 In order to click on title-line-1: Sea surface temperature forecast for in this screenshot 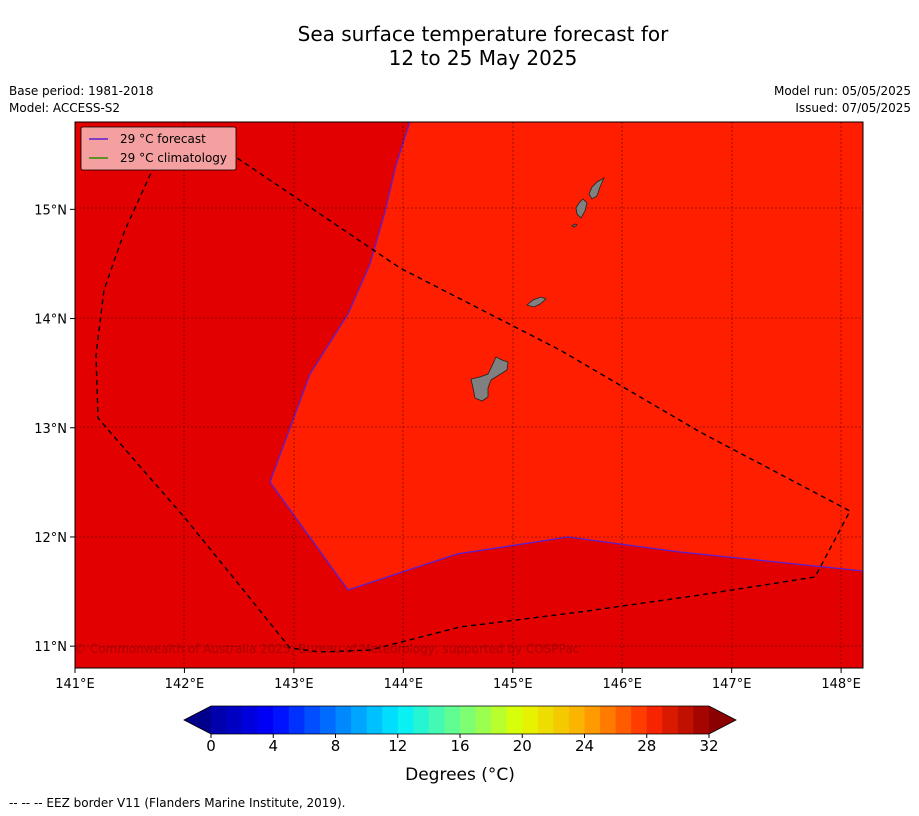, I will do `click(483, 34)`.